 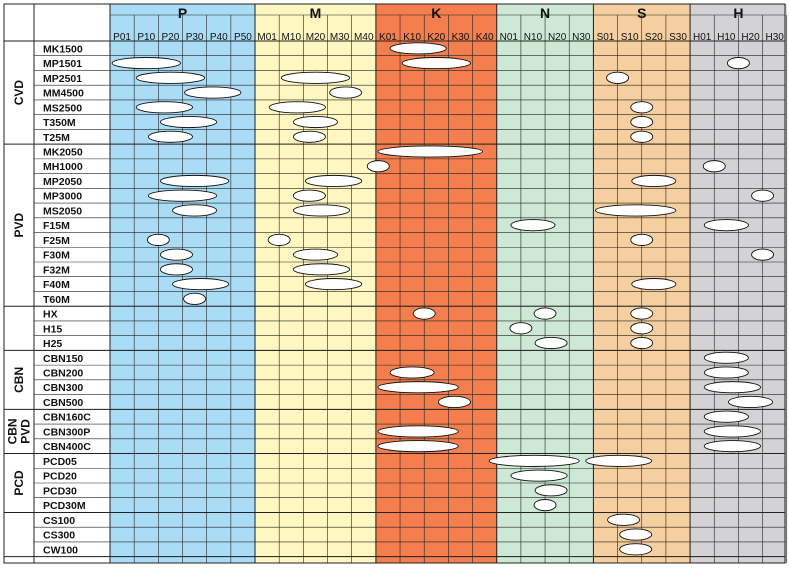 What do you see at coordinates (171, 37) in the screenshot?
I see `tick-label: P20` at bounding box center [171, 37].